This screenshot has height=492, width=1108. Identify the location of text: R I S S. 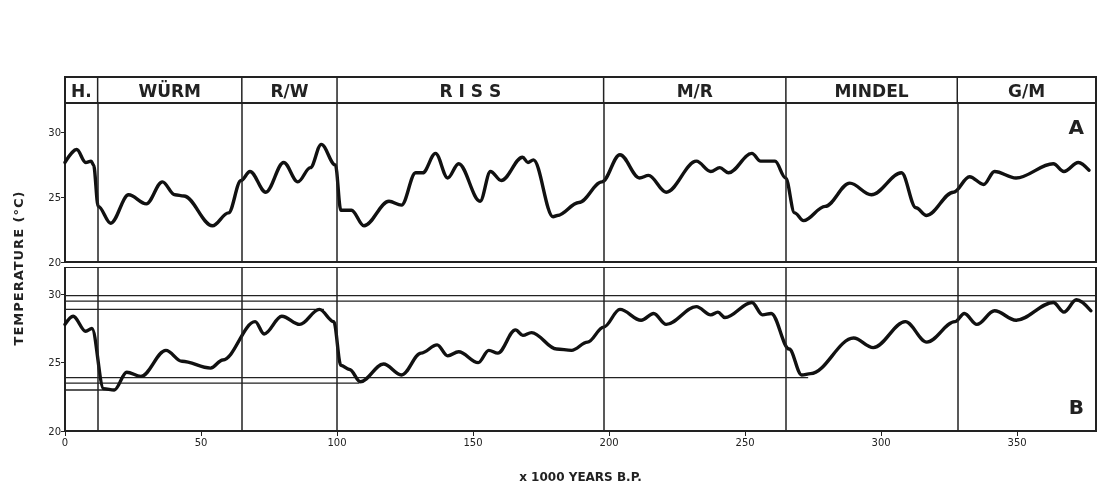
(470, 91).